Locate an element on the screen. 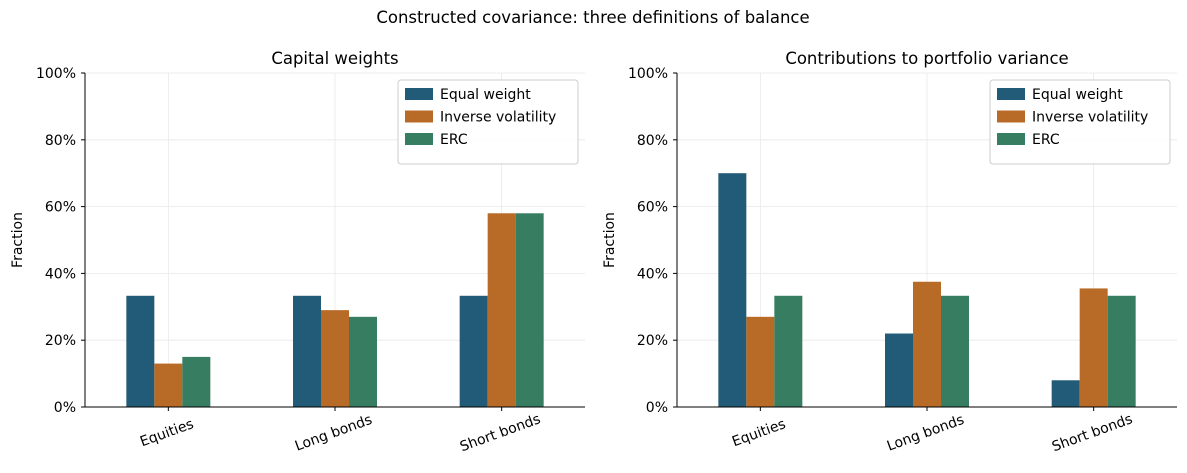 Image resolution: width=1187 pixels, height=473 pixels. chart-title: Capital weights is located at coordinates (334, 58).